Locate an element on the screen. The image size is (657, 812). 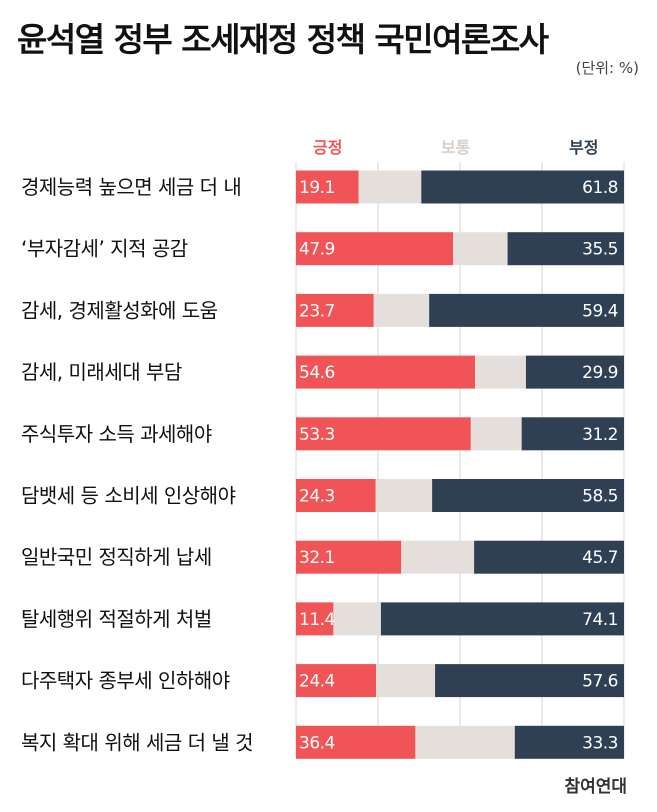
value-label-positive: 24.3 is located at coordinates (317, 497).